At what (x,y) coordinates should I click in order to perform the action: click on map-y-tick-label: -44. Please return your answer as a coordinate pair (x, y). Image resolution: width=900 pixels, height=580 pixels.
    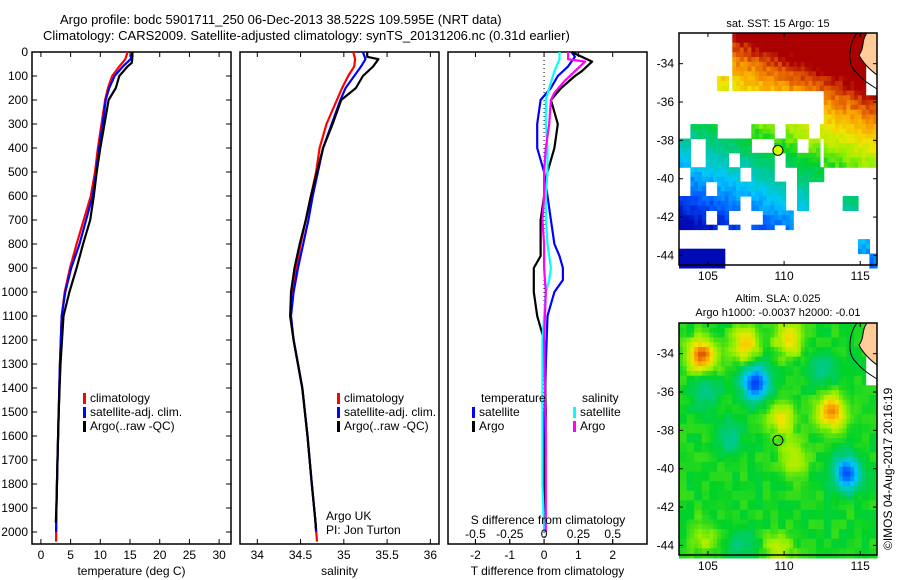
    Looking at the image, I should click on (666, 255).